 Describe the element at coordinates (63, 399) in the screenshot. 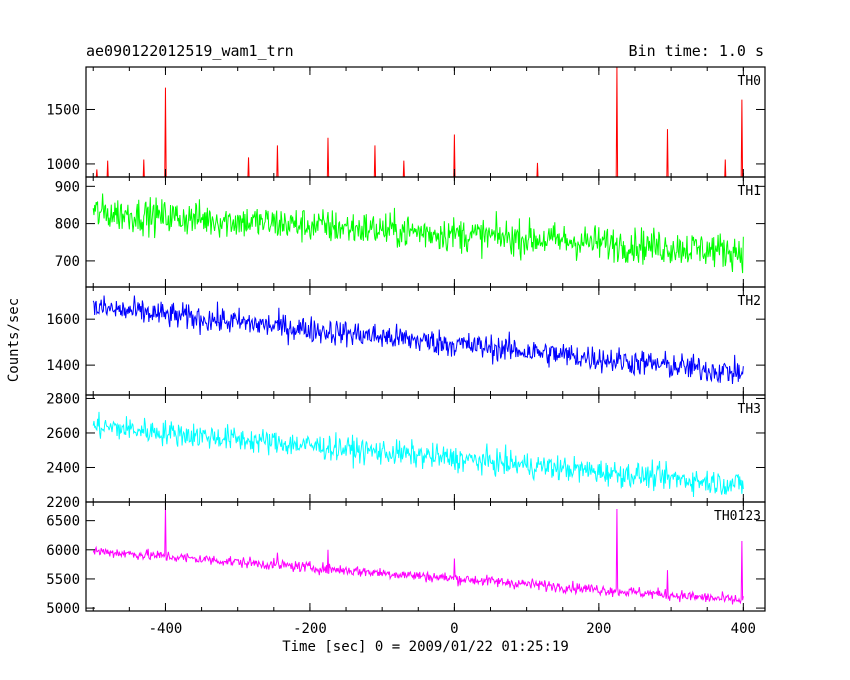

I see `y-tick-label: 2800` at that location.